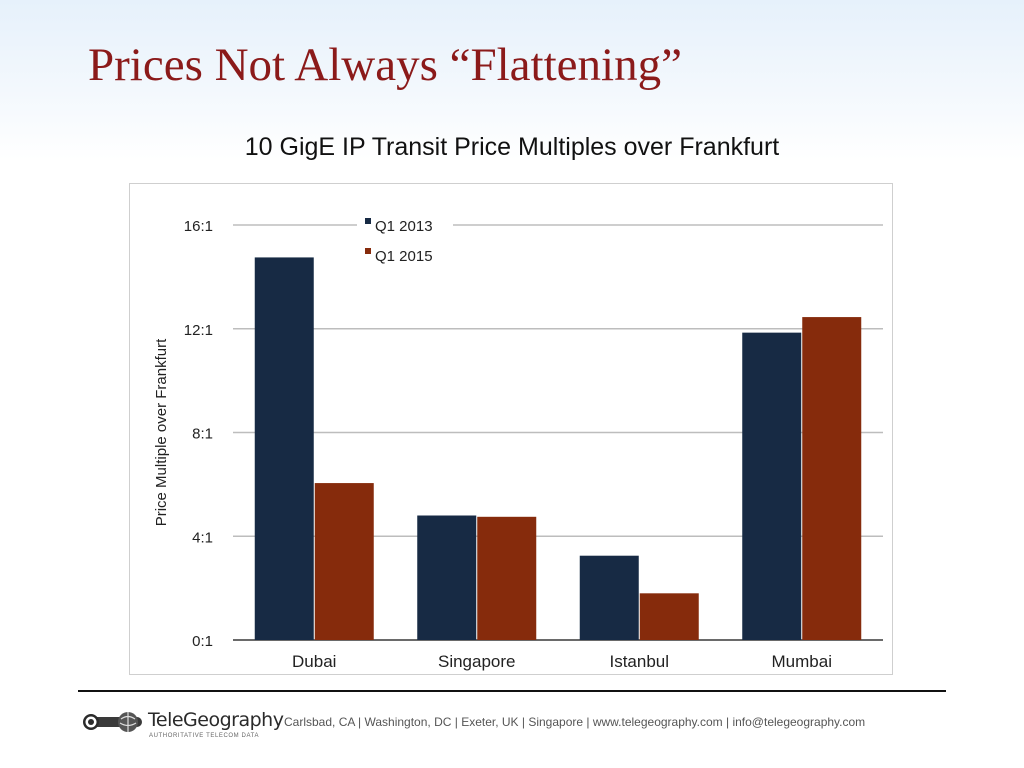  Describe the element at coordinates (512, 691) in the screenshot. I see `footer-divider` at that location.